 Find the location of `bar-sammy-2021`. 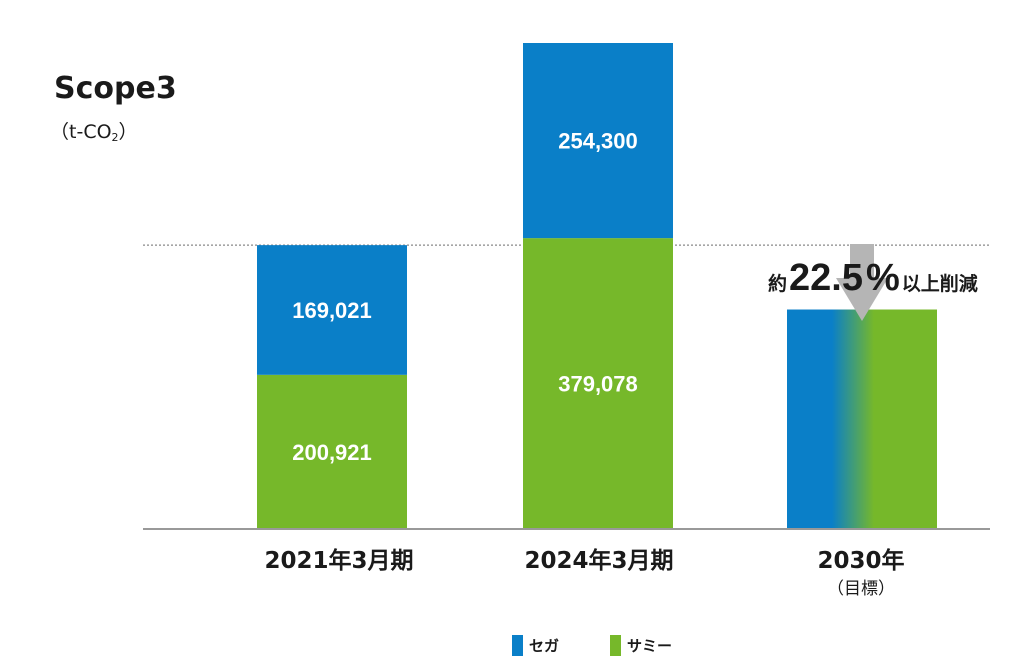

bar-sammy-2021 is located at coordinates (332, 451).